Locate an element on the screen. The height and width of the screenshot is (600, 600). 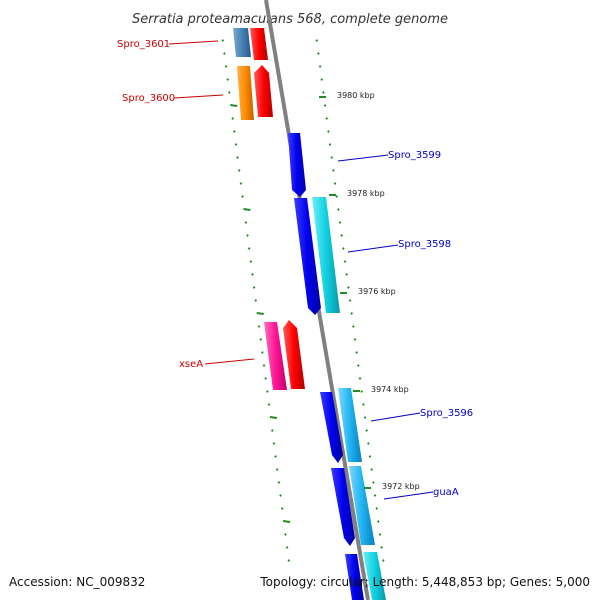
gene-shape-cyan-bottom is located at coordinates (374, 576).